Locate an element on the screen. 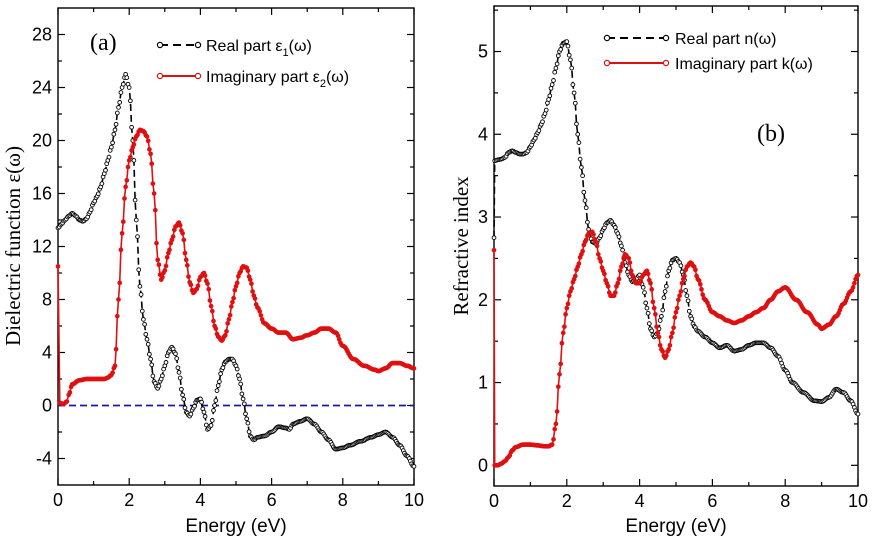  legend-label-imag-k: Imaginary part k(ω) is located at coordinates (744, 64).